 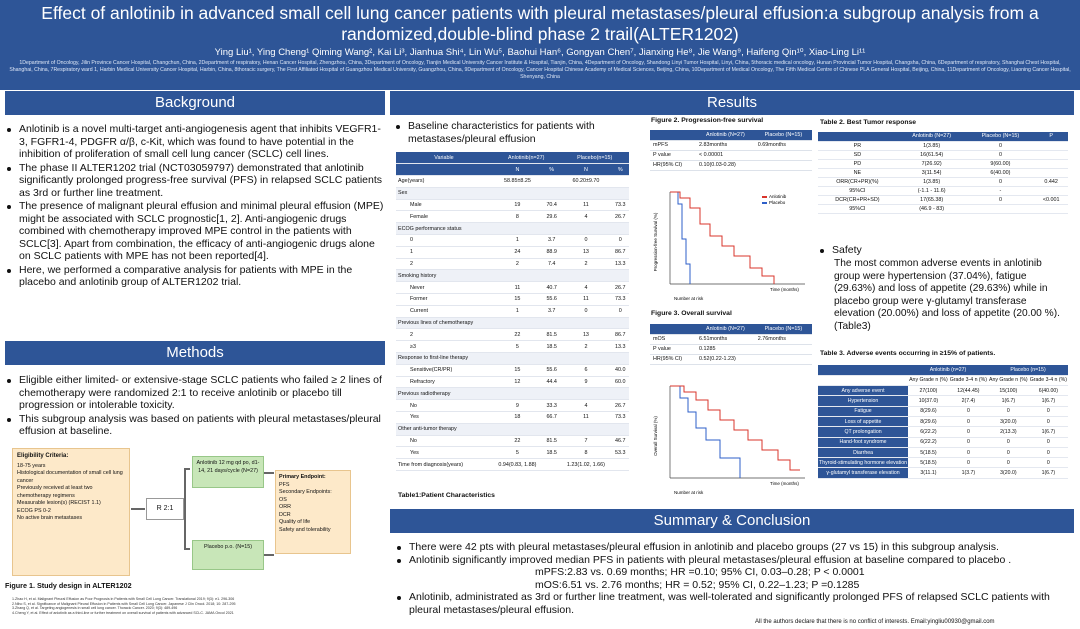 I want to click on methods-heading: Methods, so click(x=195, y=353).